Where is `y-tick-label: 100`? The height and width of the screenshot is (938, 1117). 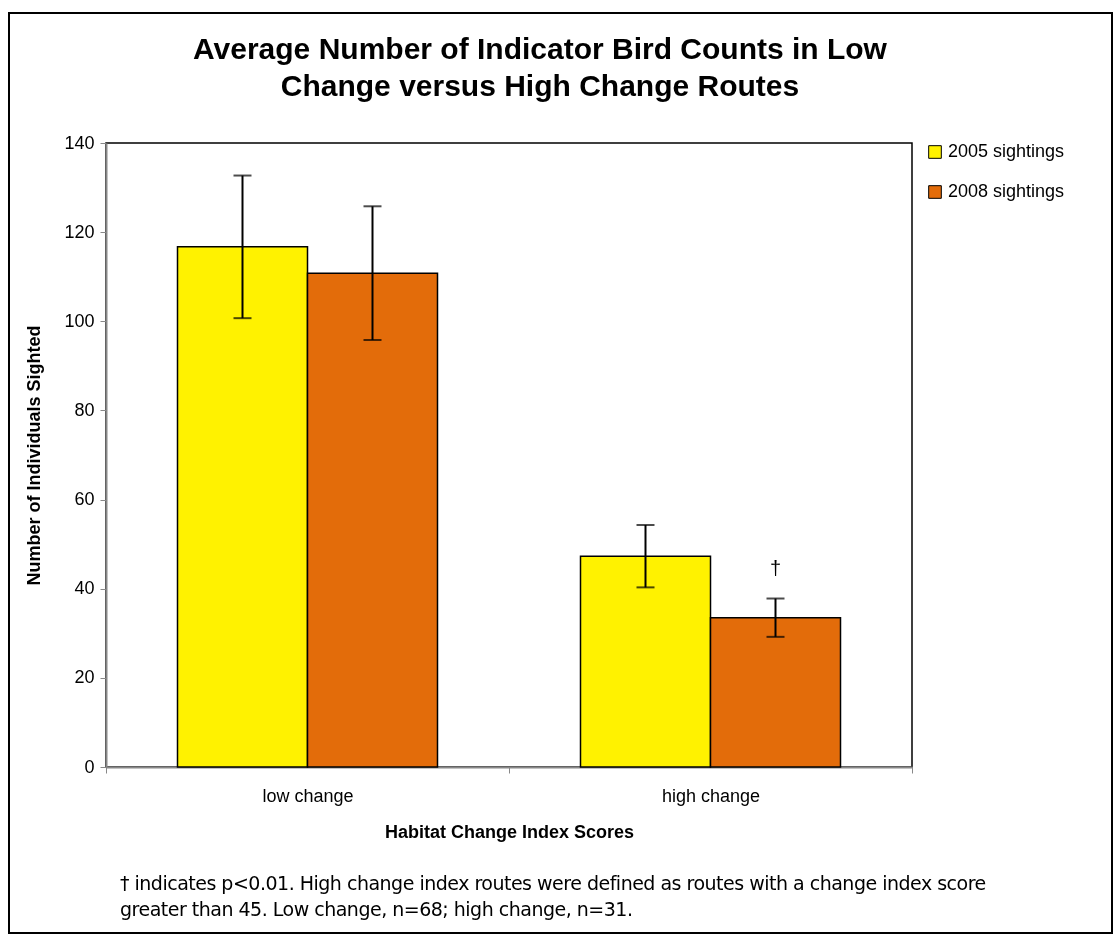 y-tick-label: 100 is located at coordinates (79, 320).